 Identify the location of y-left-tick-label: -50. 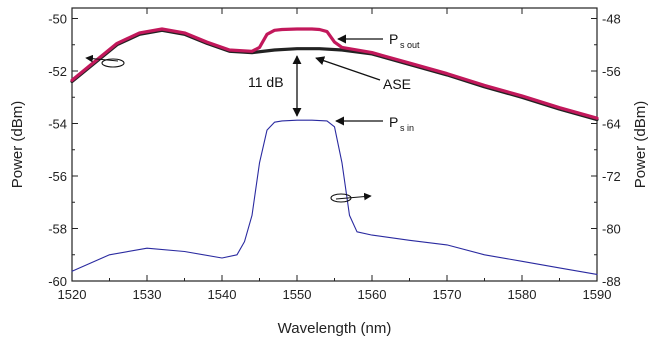
(57, 19).